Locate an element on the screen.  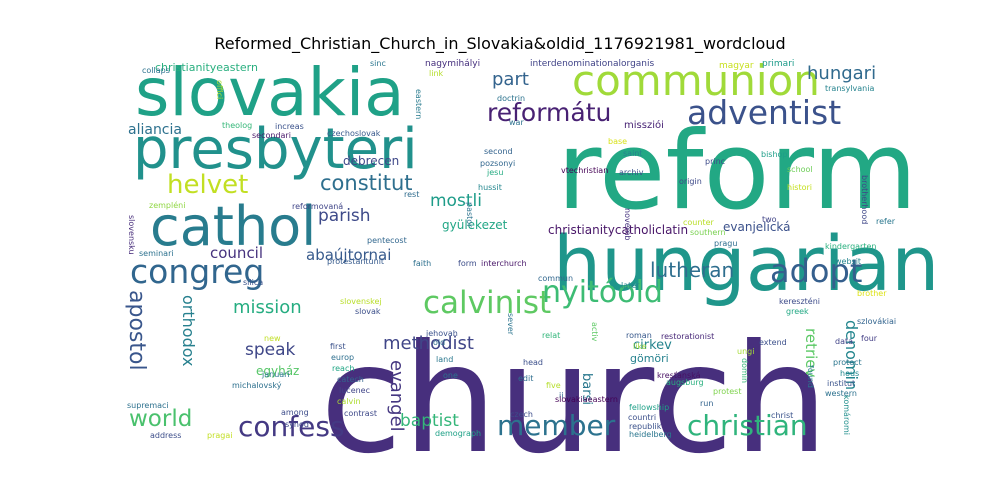
word-74: brotherhood is located at coordinates (864, 200).